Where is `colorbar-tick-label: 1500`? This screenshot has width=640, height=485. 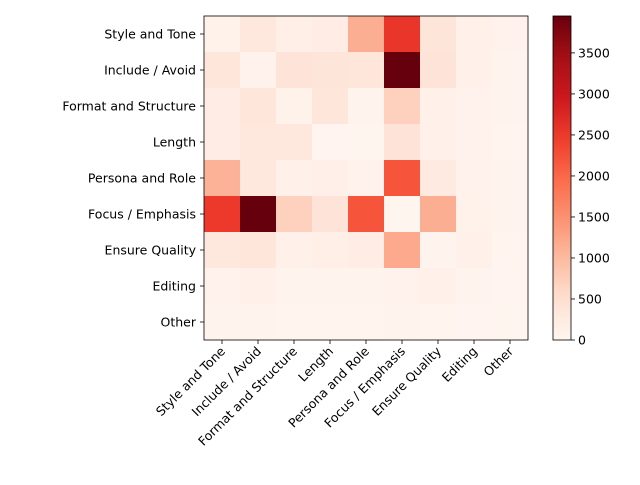 colorbar-tick-label: 1500 is located at coordinates (594, 216).